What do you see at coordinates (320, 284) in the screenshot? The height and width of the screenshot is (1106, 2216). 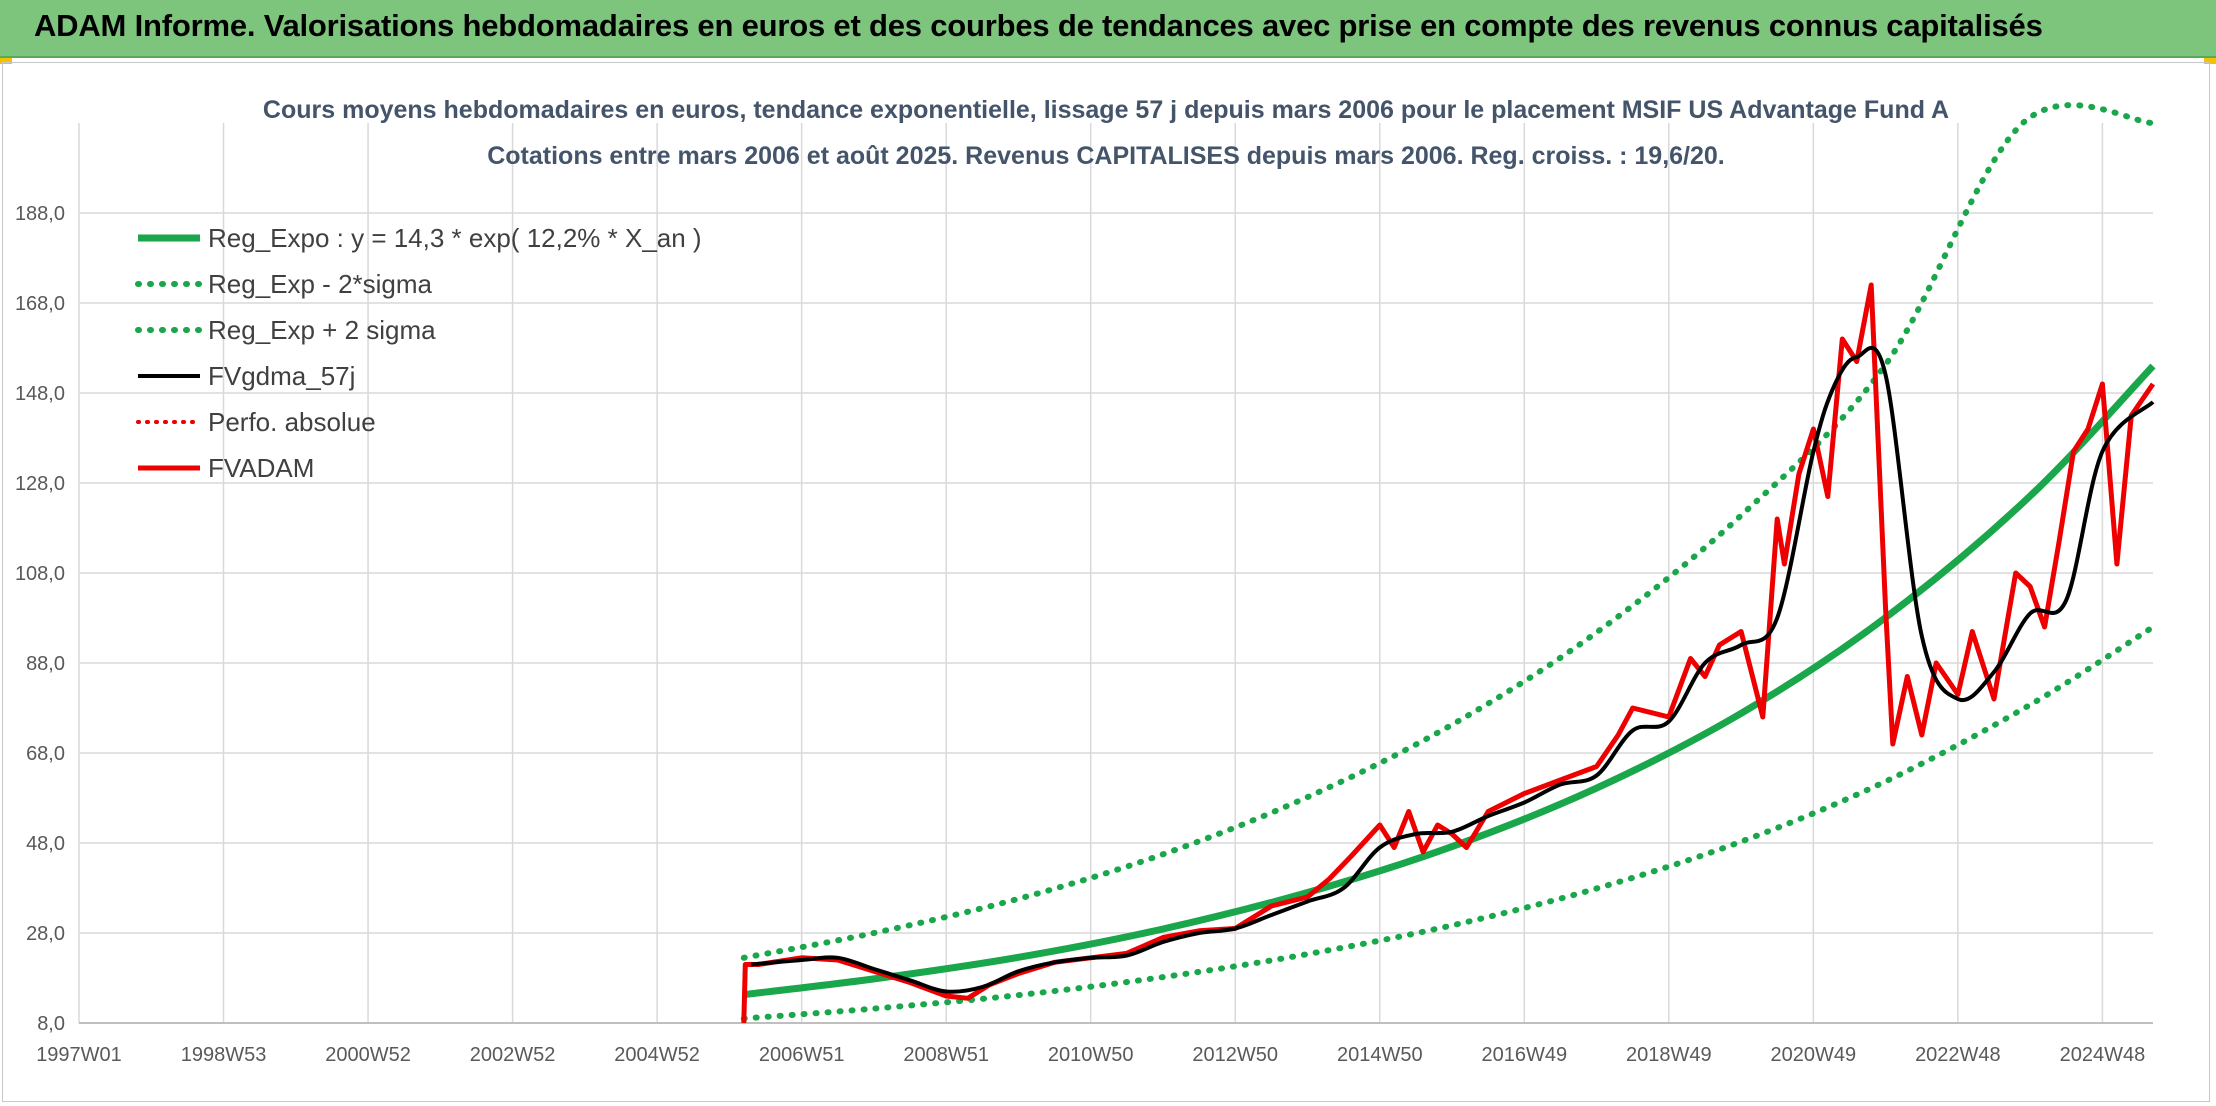 I see `legend-label: Reg_Exp - 2*sigma` at bounding box center [320, 284].